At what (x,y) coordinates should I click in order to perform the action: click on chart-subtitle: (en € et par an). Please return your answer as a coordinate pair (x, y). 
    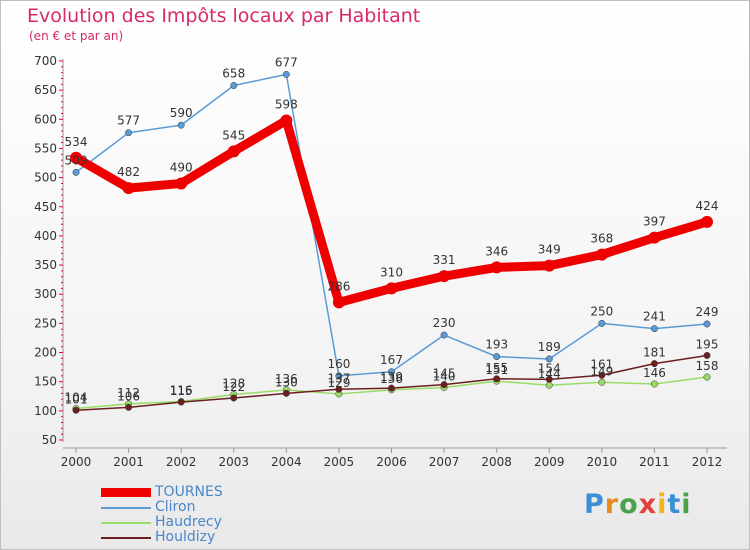
    Looking at the image, I should click on (76, 36).